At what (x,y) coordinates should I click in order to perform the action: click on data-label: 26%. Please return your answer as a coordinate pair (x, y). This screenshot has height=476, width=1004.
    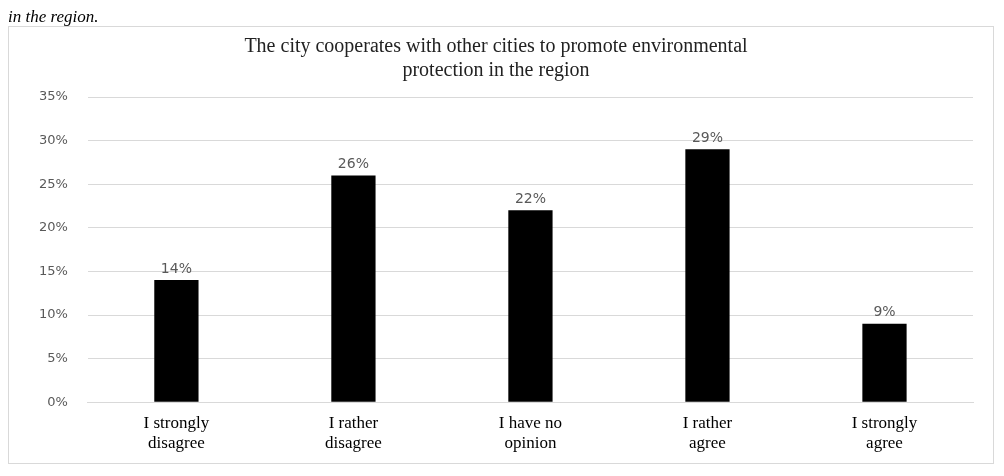
    Looking at the image, I should click on (353, 163).